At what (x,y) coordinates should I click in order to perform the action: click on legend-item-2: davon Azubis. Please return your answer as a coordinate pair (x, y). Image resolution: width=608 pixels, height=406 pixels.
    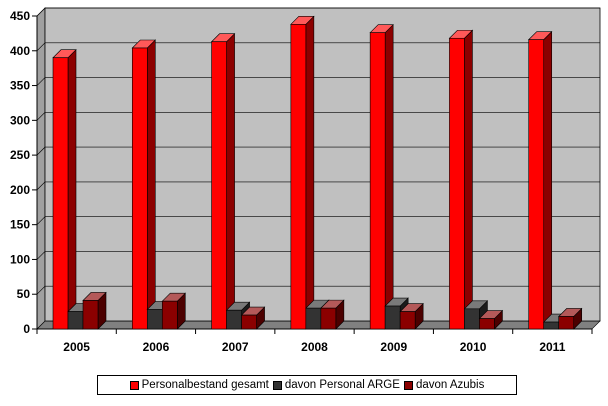
    Looking at the image, I should click on (444, 385).